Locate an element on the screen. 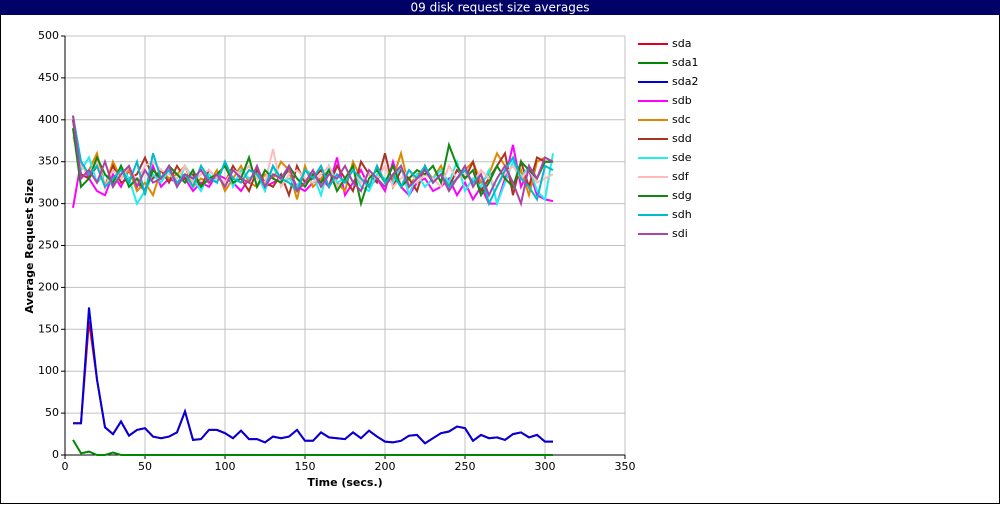 This screenshot has width=1000, height=508. x-tick-label: 100 is located at coordinates (225, 466).